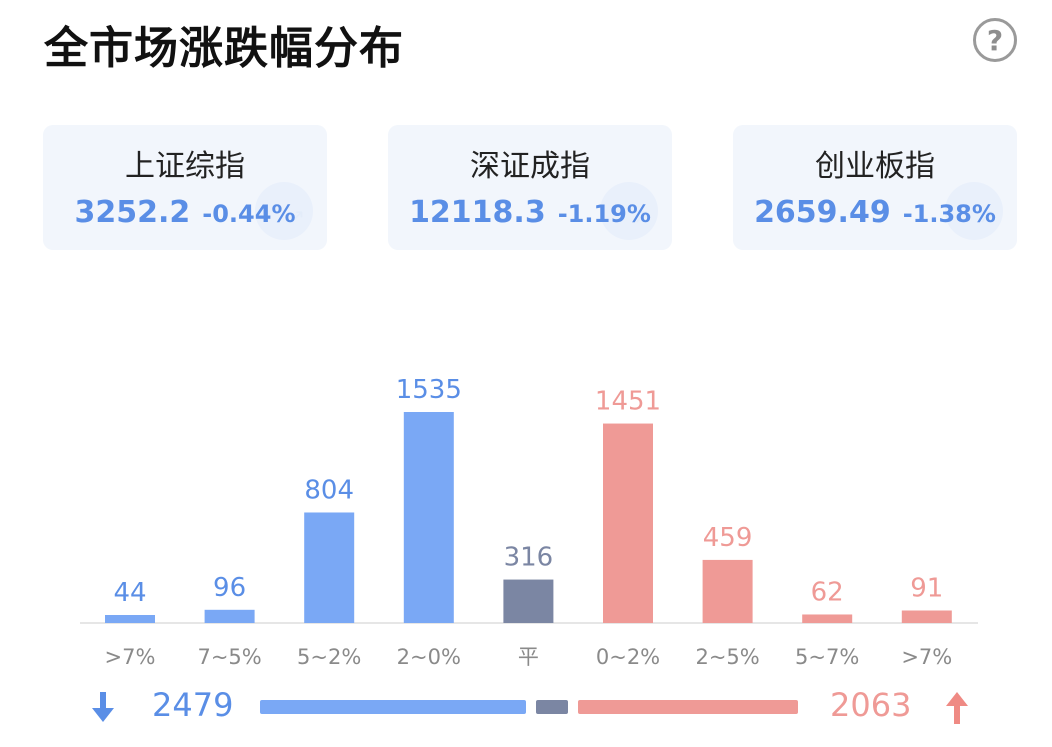  I want to click on category-label: 2~5%, so click(727, 657).